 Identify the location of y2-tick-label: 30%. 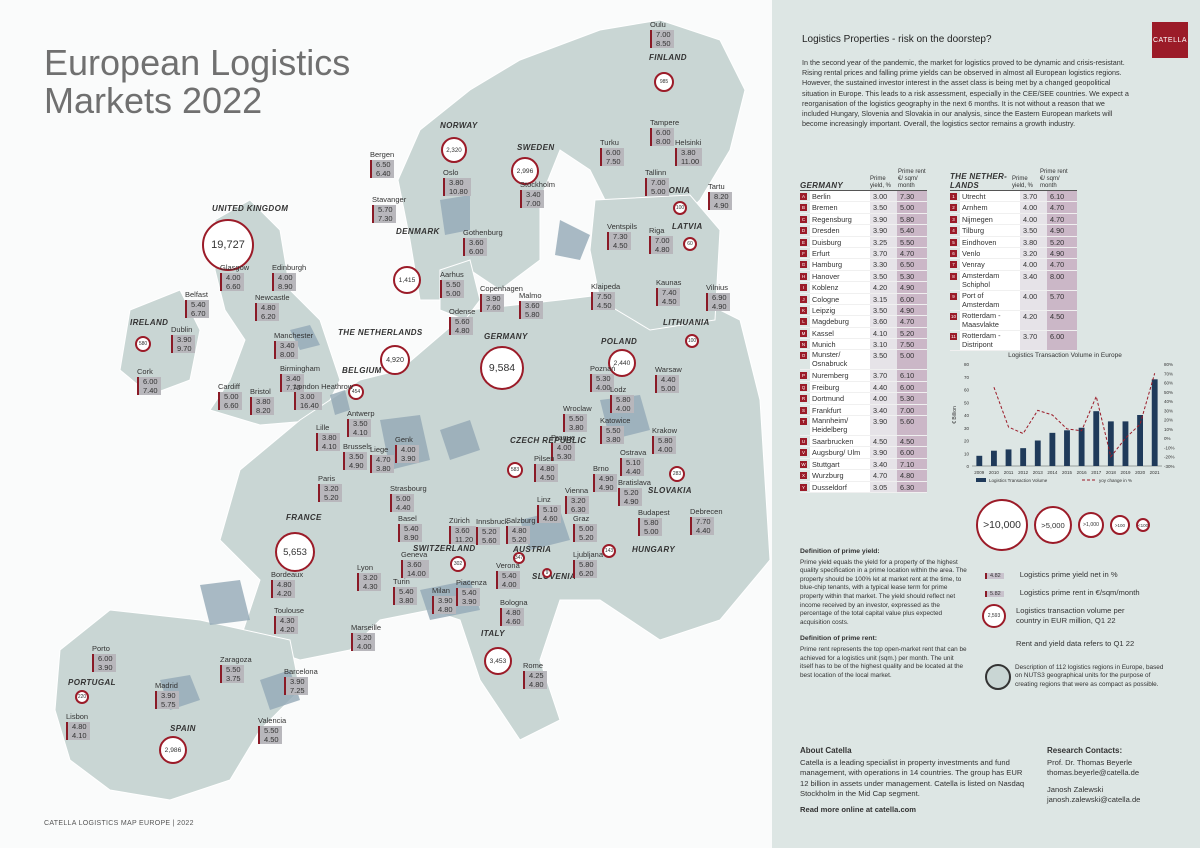
(1168, 410).